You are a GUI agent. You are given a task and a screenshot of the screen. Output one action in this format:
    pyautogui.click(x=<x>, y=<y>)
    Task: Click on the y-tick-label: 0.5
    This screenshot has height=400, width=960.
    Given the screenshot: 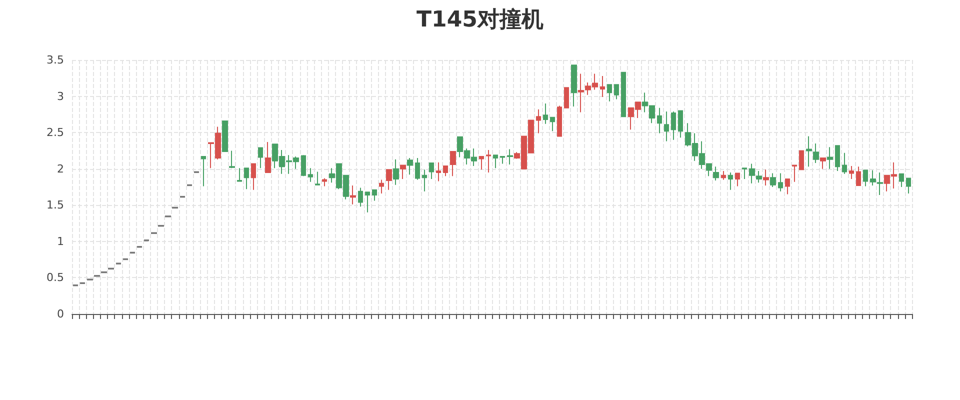 What is the action you would take?
    pyautogui.click(x=55, y=277)
    